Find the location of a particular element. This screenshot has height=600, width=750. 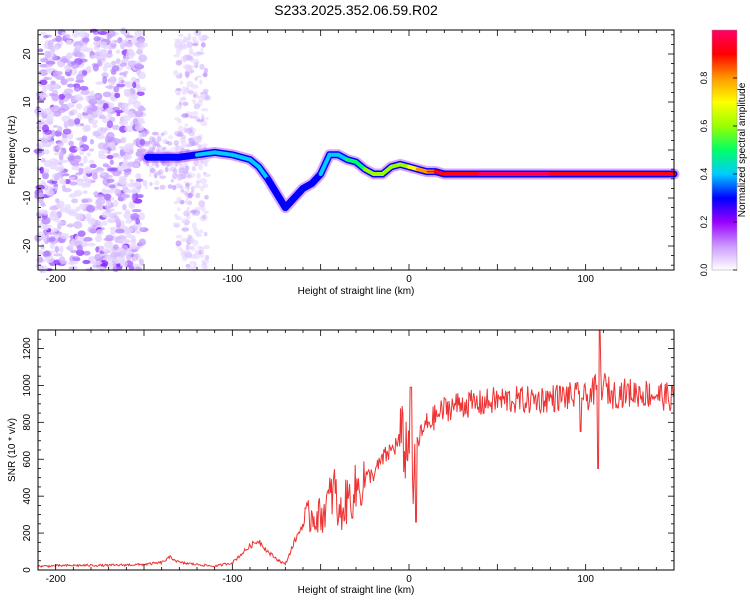

colorbar-tick-label: 0.4 is located at coordinates (704, 174).